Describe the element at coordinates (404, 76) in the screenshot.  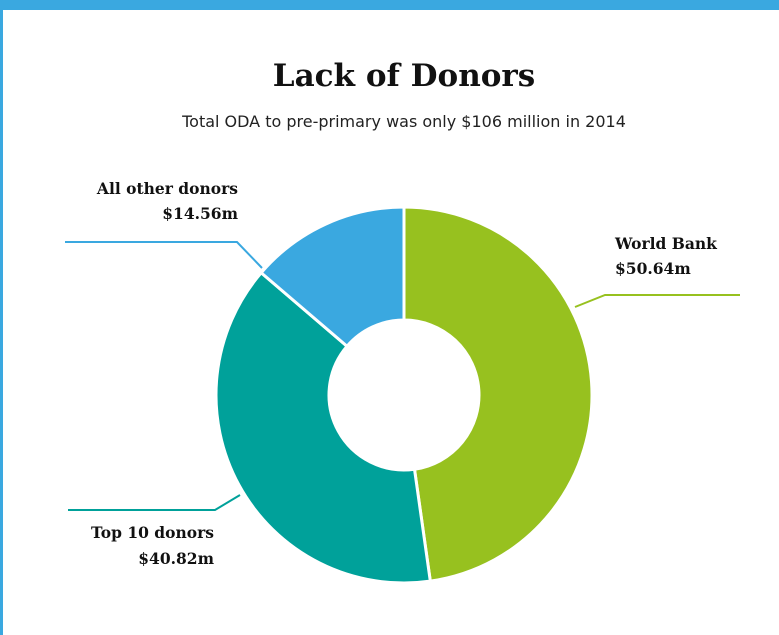
I see `chart-title: Lack of Donors` at that location.